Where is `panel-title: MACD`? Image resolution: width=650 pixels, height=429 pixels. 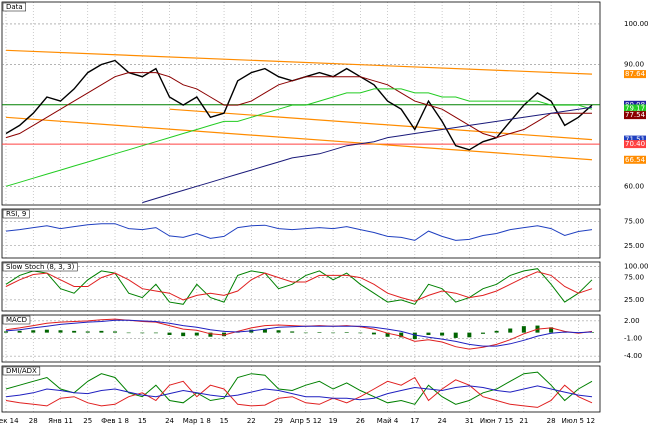
panel-title: MACD is located at coordinates (16, 320).